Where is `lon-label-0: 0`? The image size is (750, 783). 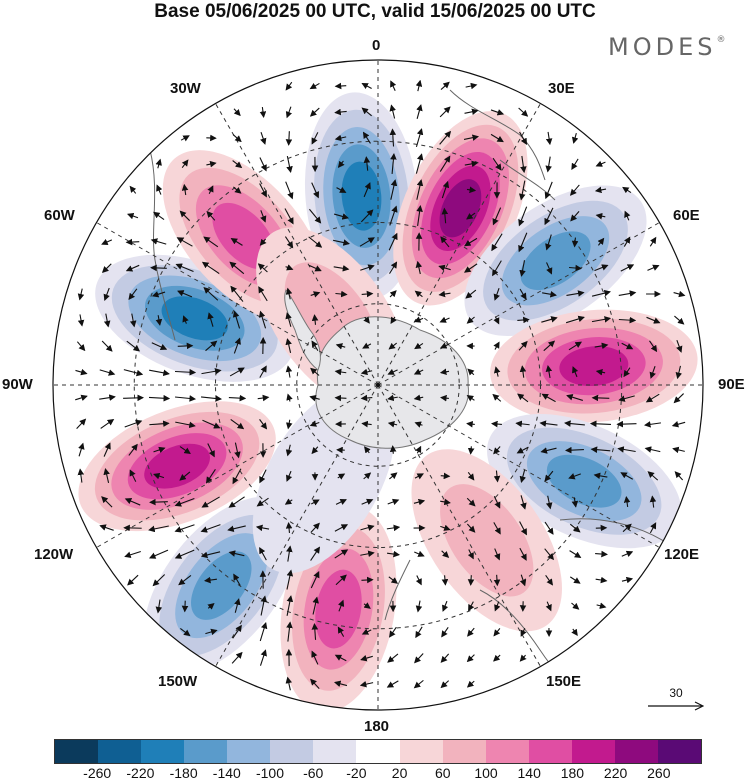
lon-label-0: 0 is located at coordinates (376, 45).